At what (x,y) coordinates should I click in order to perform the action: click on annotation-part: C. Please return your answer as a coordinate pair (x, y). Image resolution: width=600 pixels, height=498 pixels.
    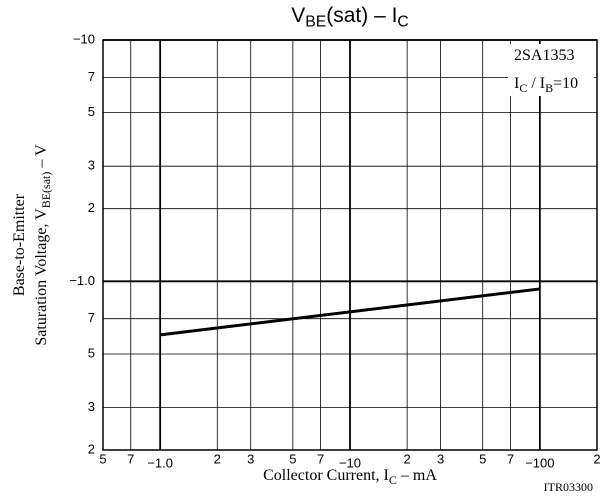
    Looking at the image, I should click on (523, 88).